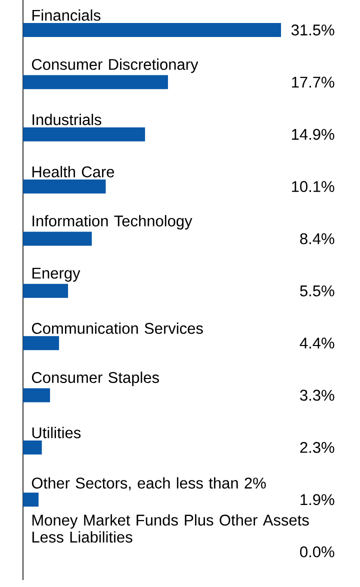 Image resolution: width=360 pixels, height=587 pixels. Describe the element at coordinates (312, 30) in the screenshot. I see `data-label: 31.5%` at that location.